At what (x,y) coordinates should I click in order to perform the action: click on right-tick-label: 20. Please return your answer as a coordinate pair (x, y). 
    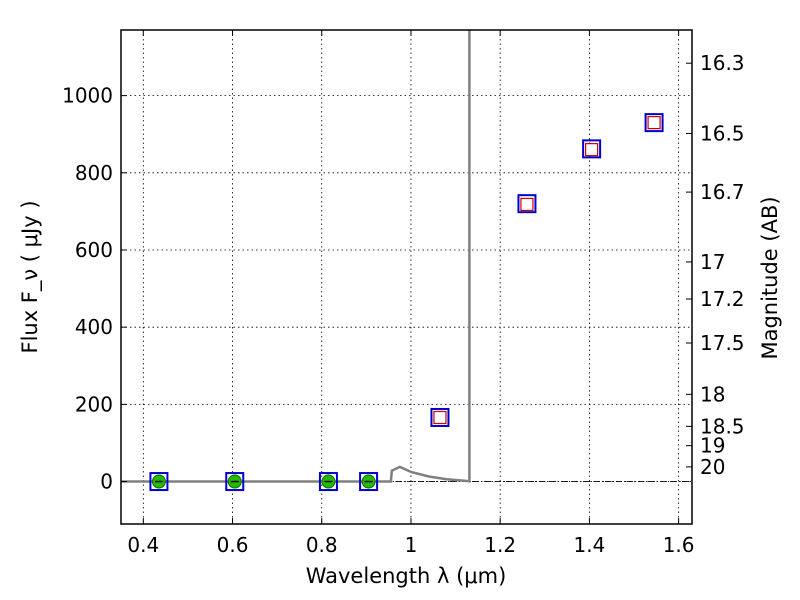
    Looking at the image, I should click on (712, 467).